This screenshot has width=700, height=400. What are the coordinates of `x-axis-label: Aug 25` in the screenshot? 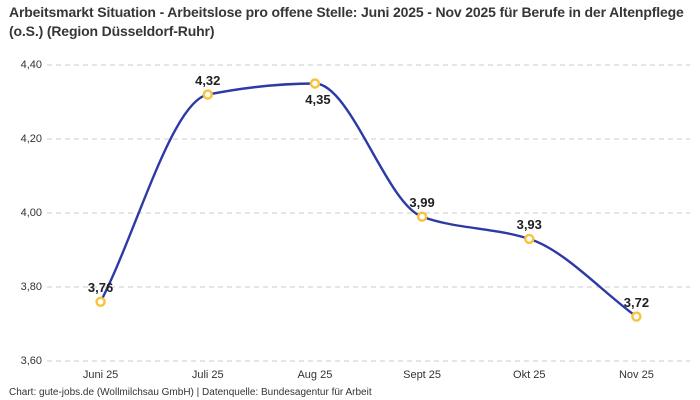 It's located at (315, 375).